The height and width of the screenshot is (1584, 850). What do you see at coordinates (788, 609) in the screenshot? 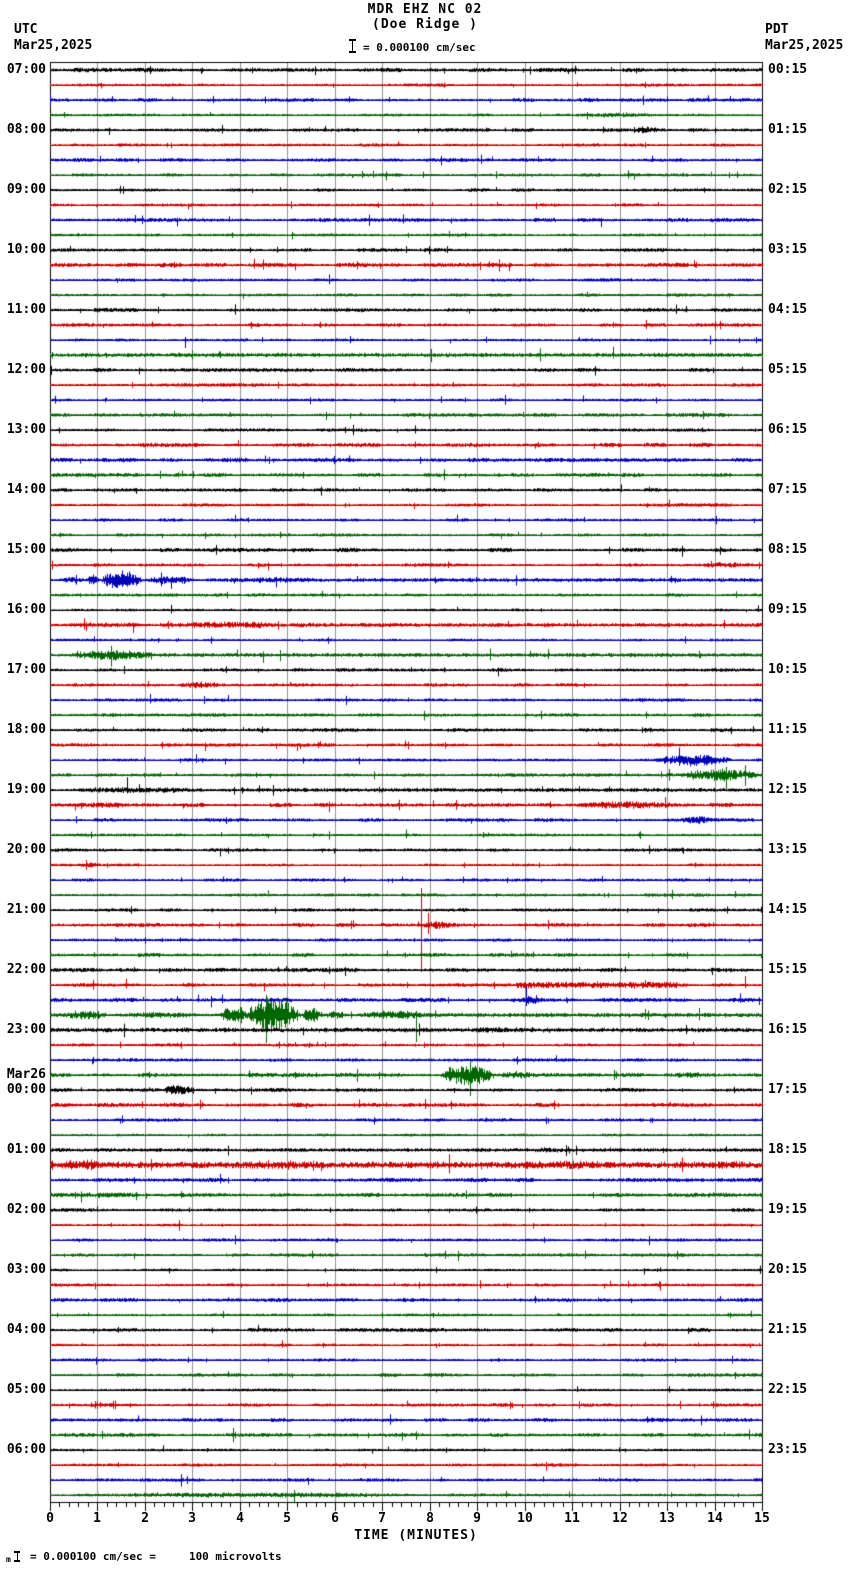
I see `pdt-hour-label: 09:15` at bounding box center [788, 609].